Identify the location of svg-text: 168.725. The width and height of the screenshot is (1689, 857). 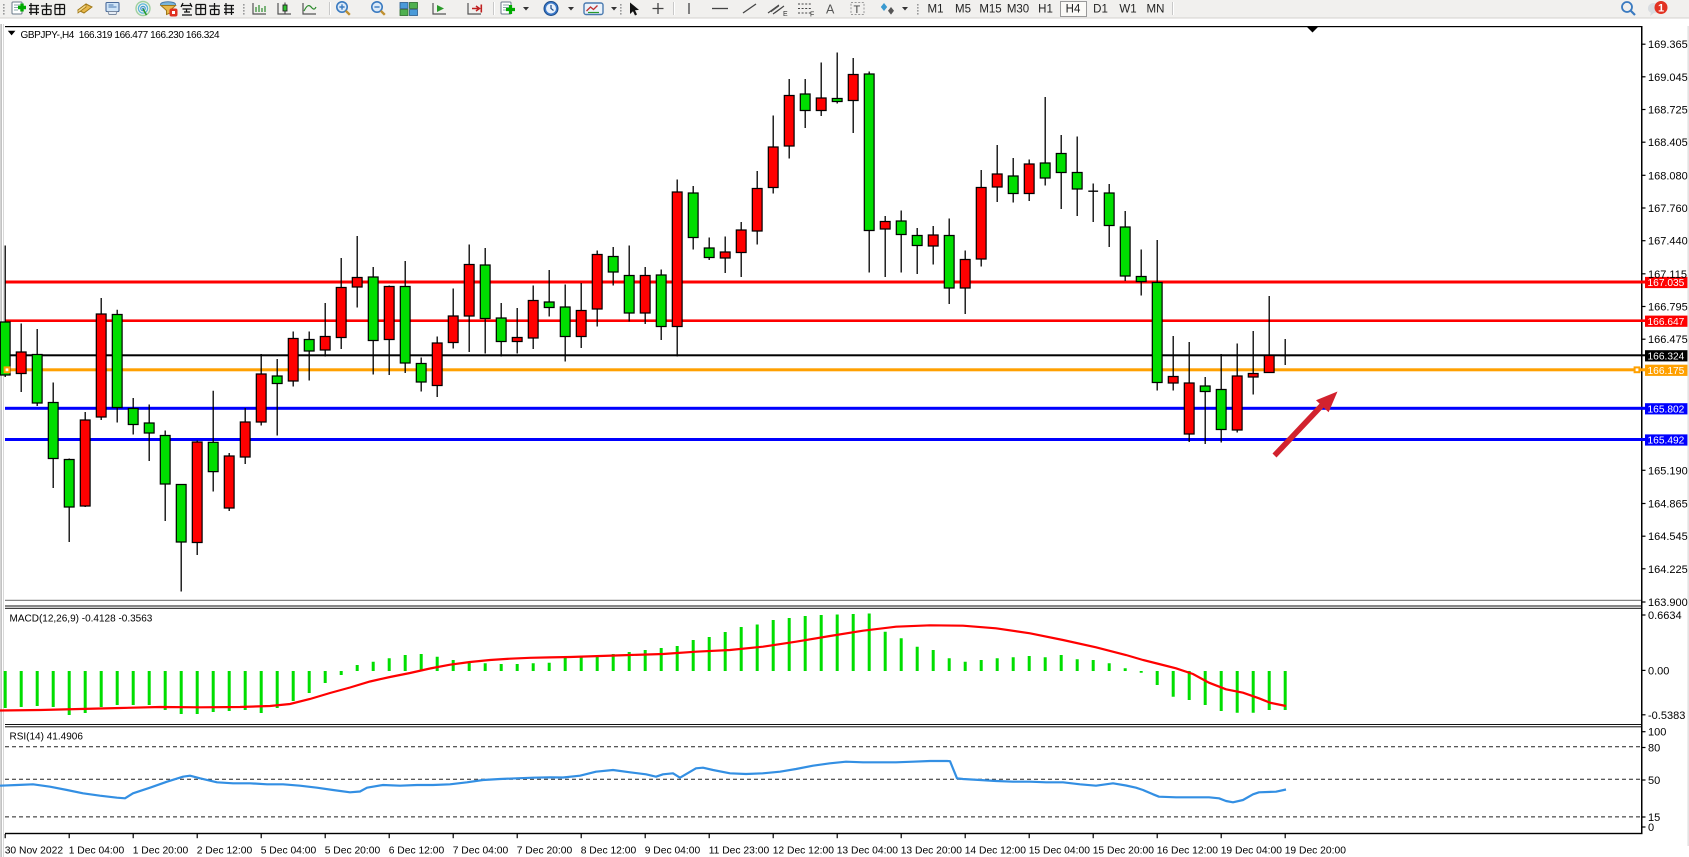
(1668, 111).